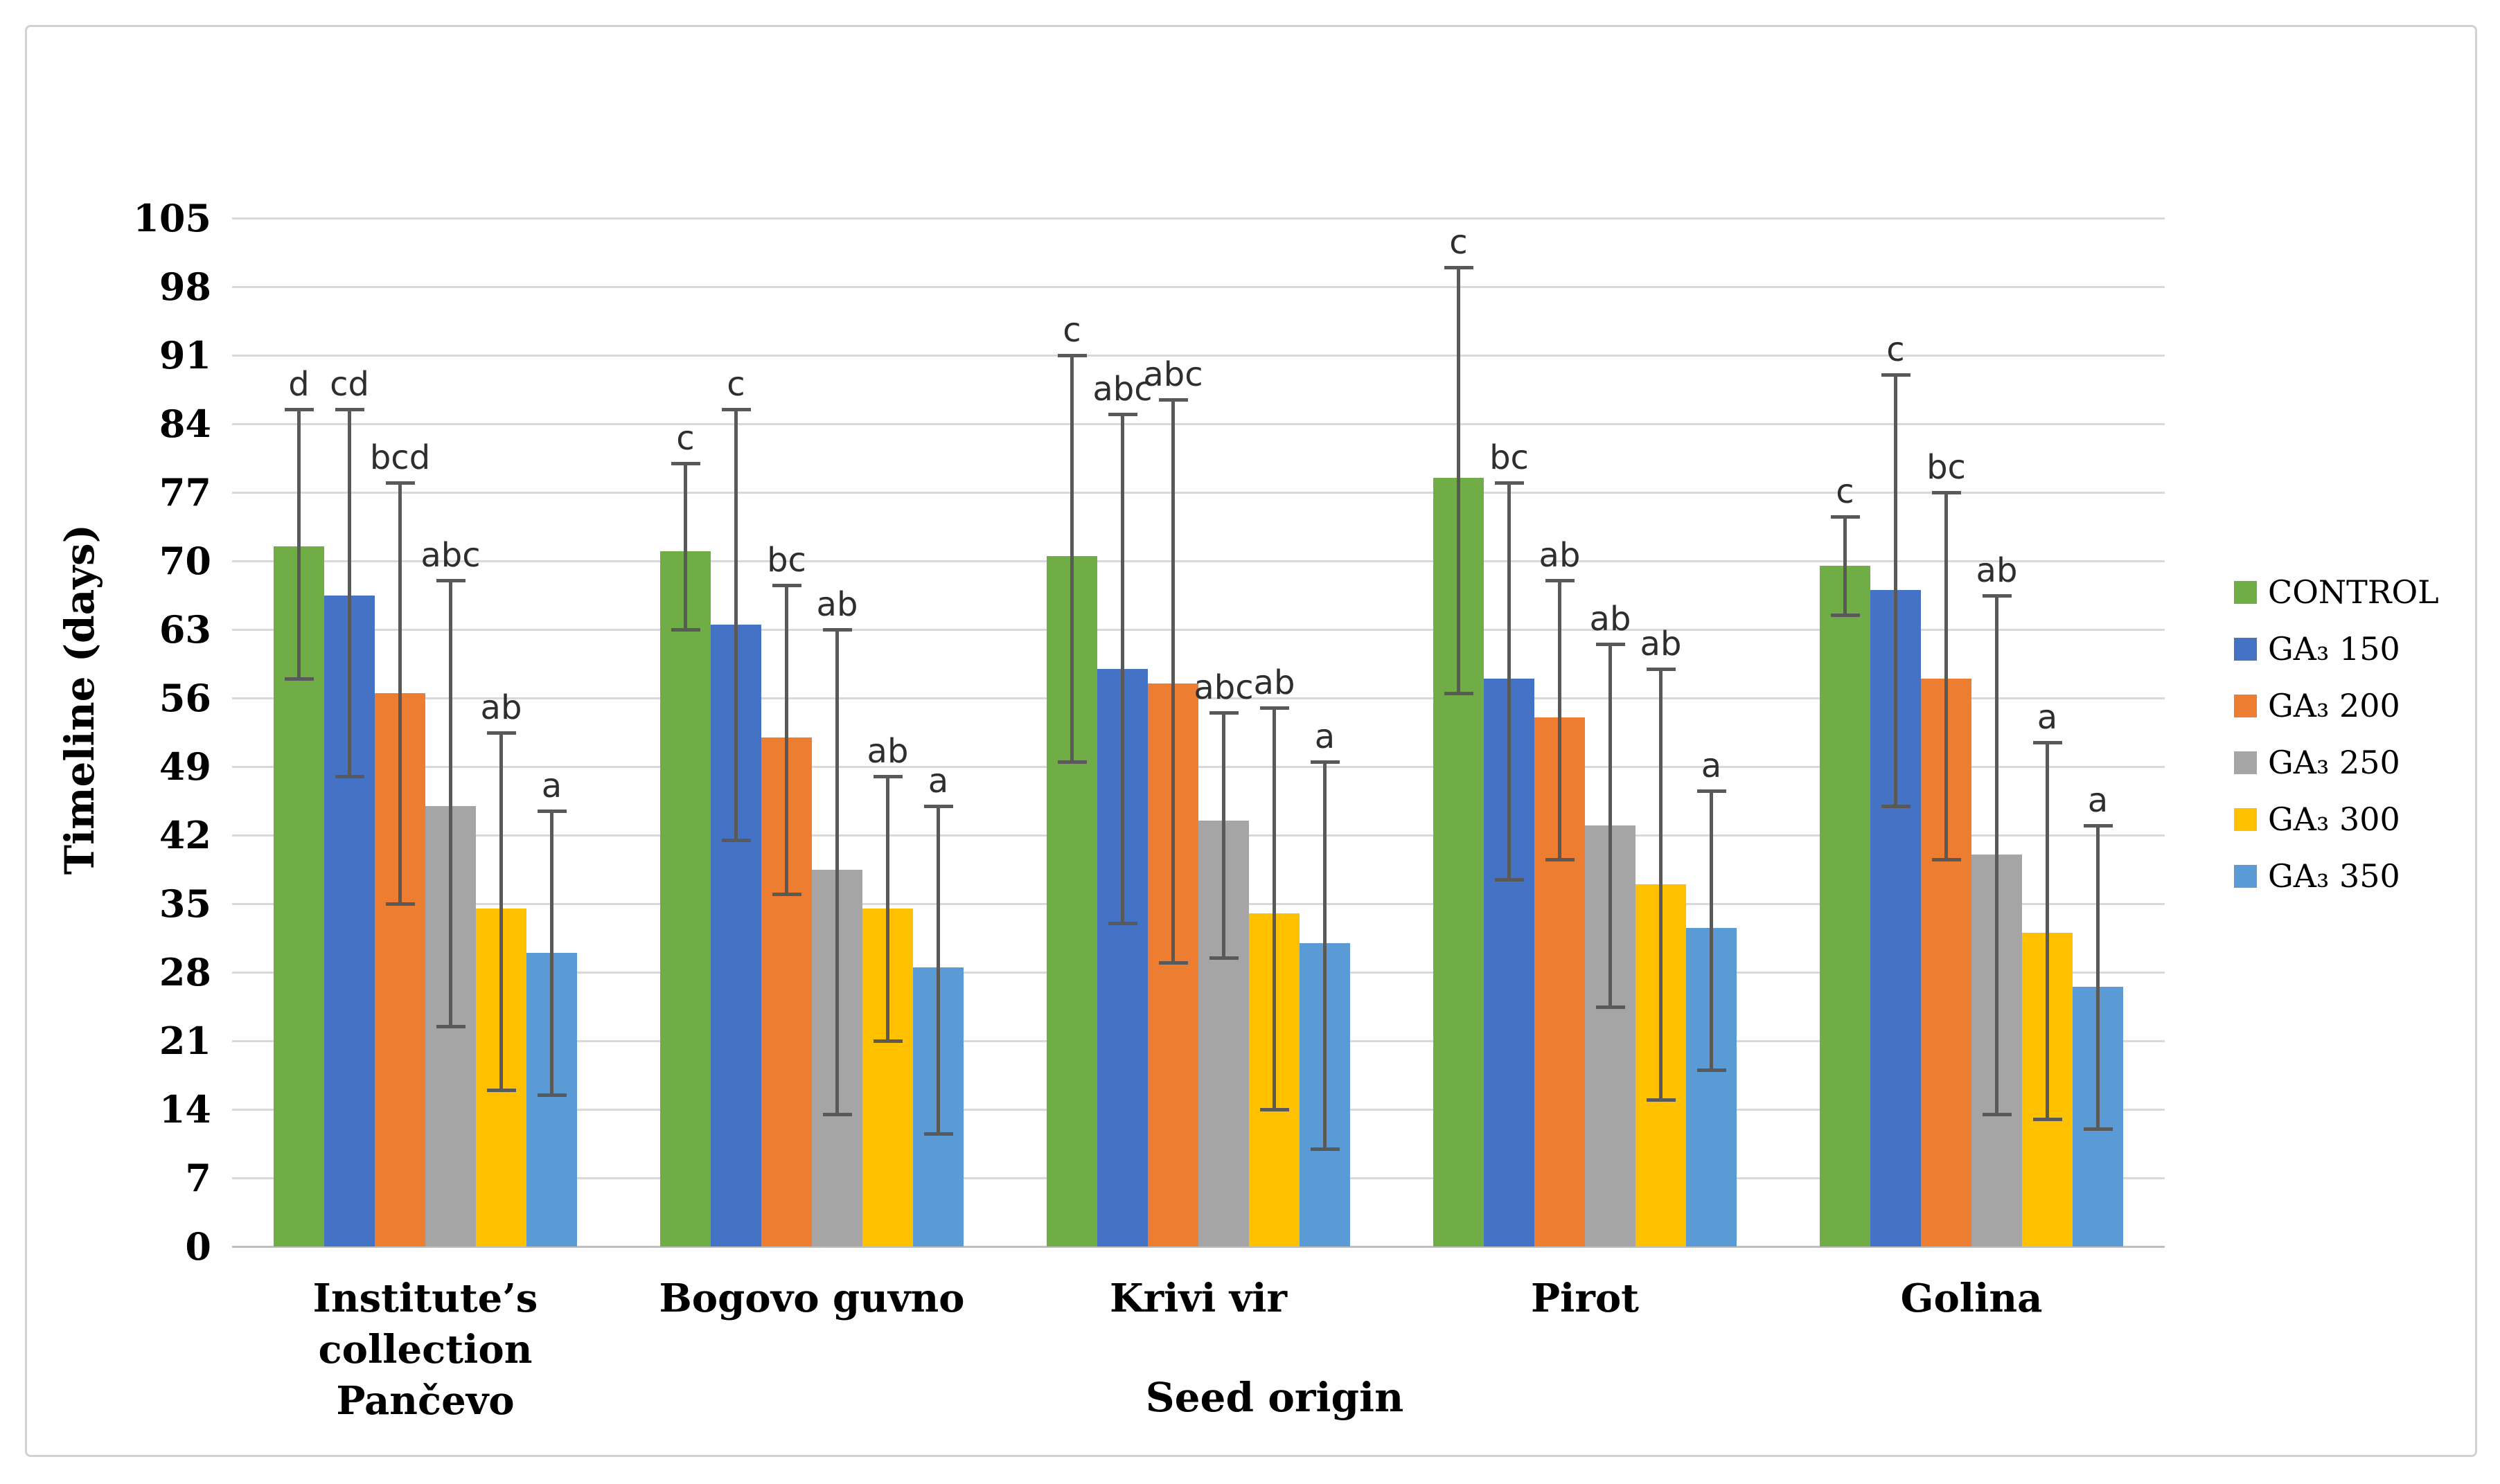 The image size is (2500, 1484). What do you see at coordinates (79, 700) in the screenshot?
I see `y-axis-title: Timeline (days)` at bounding box center [79, 700].